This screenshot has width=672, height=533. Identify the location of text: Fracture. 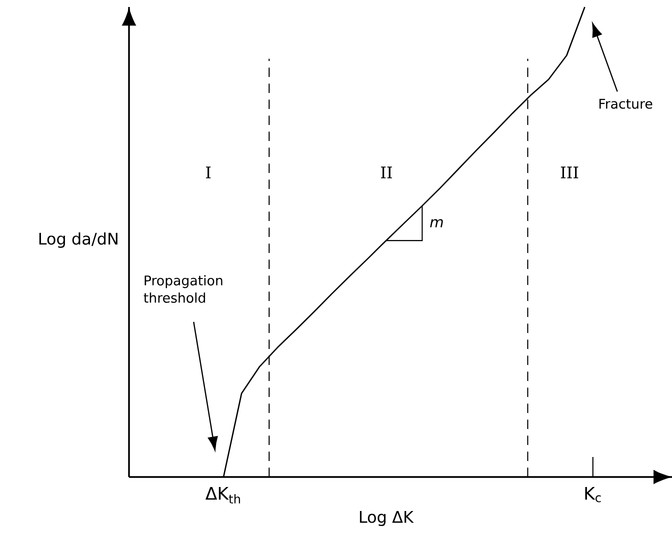
(625, 103).